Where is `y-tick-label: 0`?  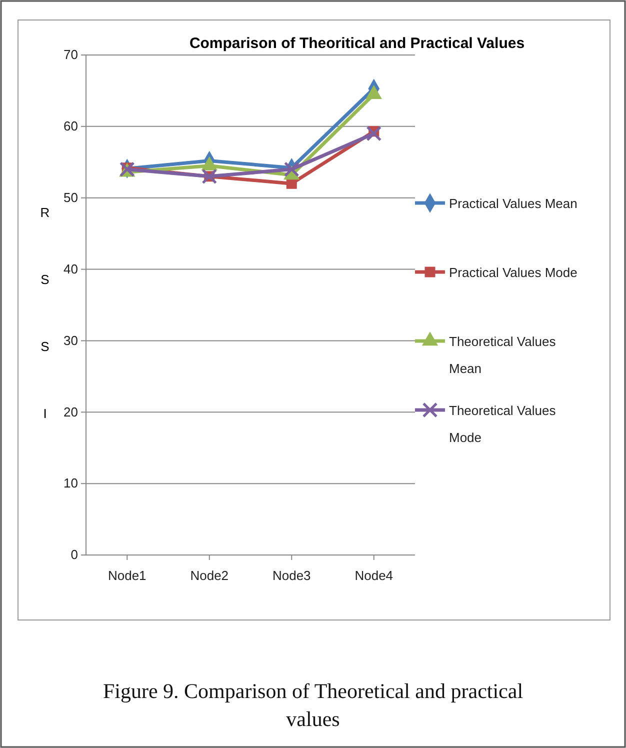 y-tick-label: 0 is located at coordinates (74, 554).